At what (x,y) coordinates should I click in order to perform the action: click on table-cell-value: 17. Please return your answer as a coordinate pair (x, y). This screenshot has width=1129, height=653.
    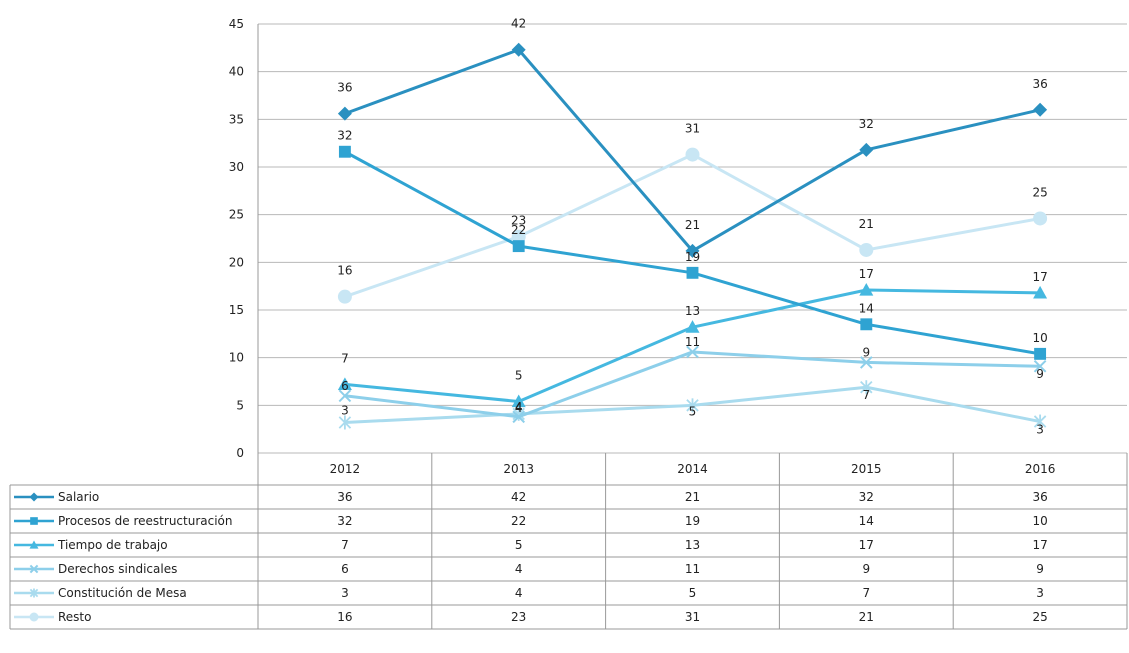
    Looking at the image, I should click on (866, 545).